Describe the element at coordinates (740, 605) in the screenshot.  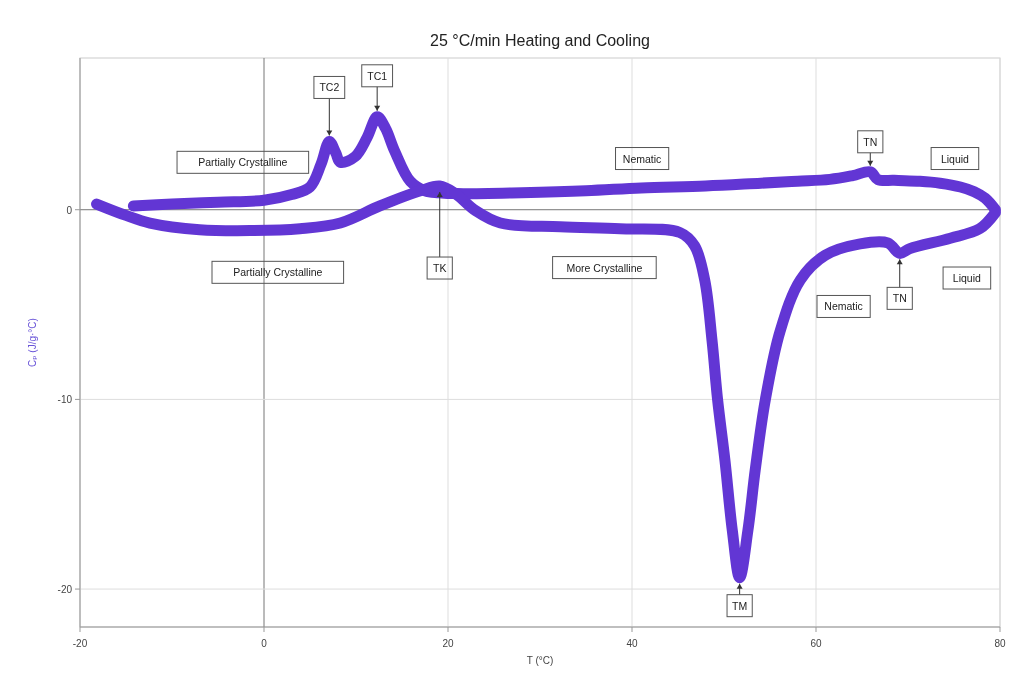
I see `annotation: TM` at that location.